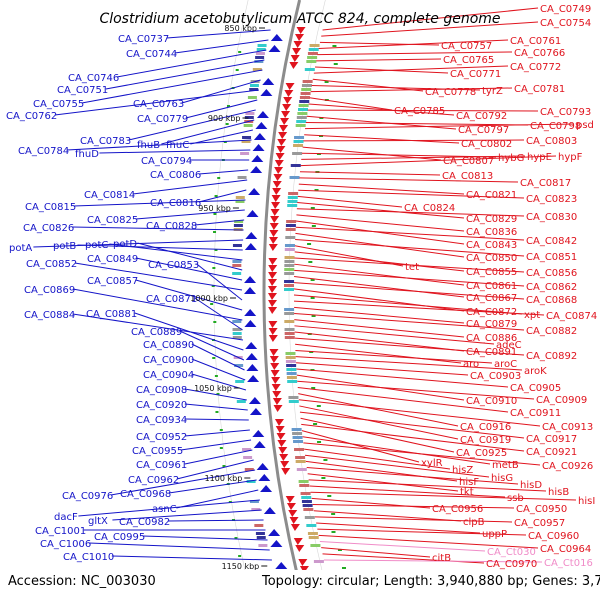 This screenshot has height=600, width=600. What do you see at coordinates (51, 264) in the screenshot?
I see `gene-label: CA_C0852` at bounding box center [51, 264].